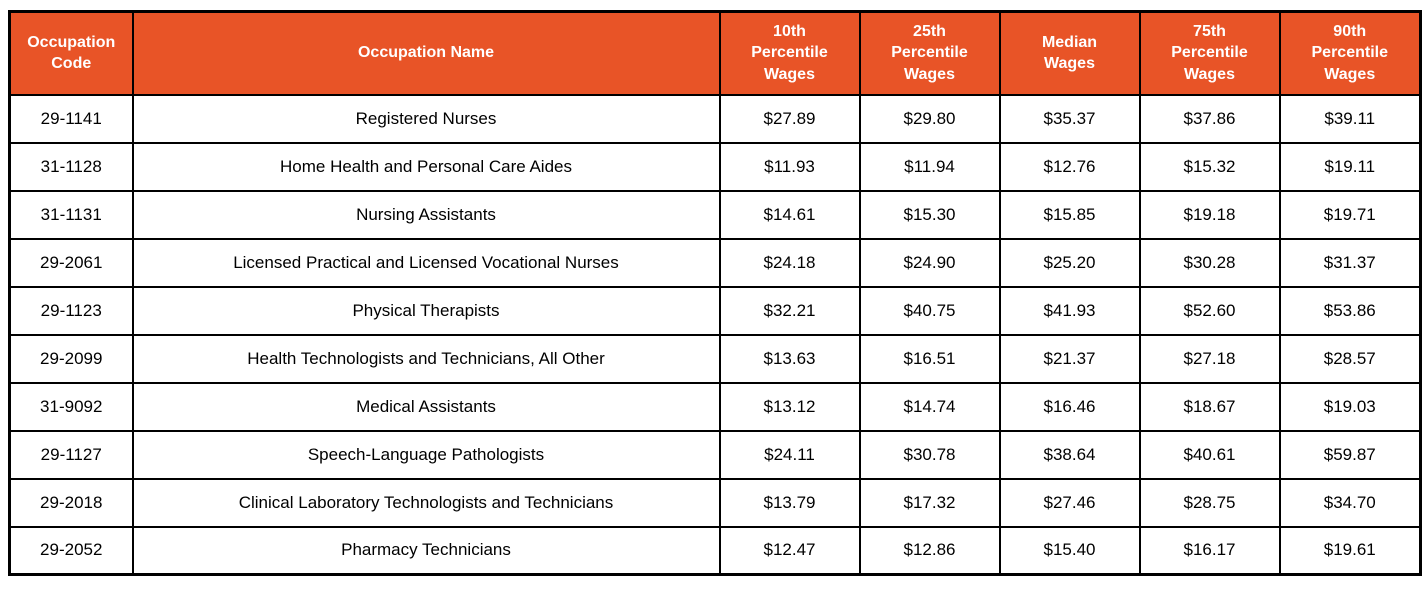 The height and width of the screenshot is (613, 1427). Describe the element at coordinates (789, 118) in the screenshot. I see `cell-p10-wage: $27.89` at that location.